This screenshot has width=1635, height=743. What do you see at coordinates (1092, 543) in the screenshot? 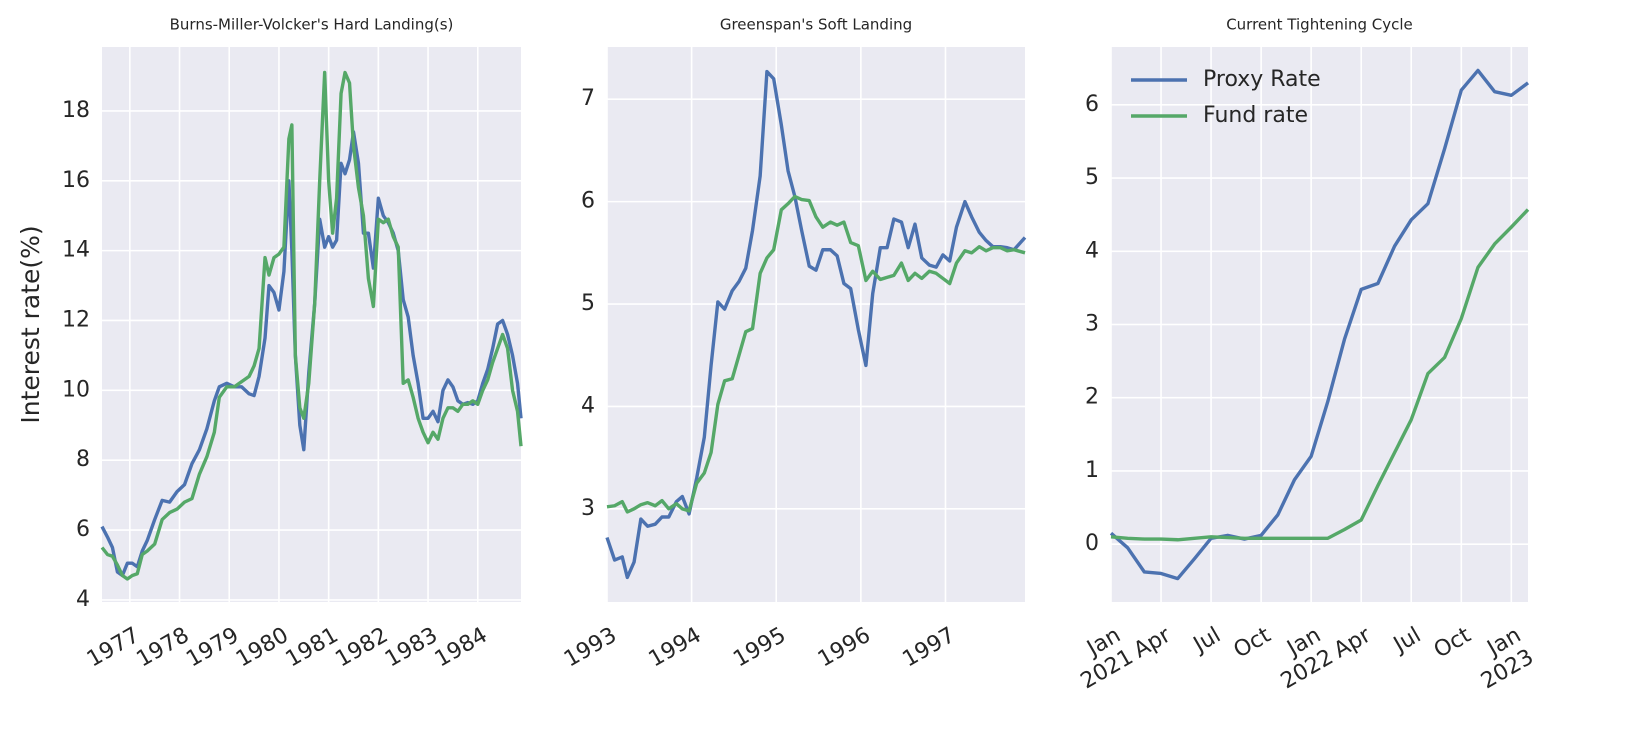
I see `y-tick-label: 0` at bounding box center [1092, 543].